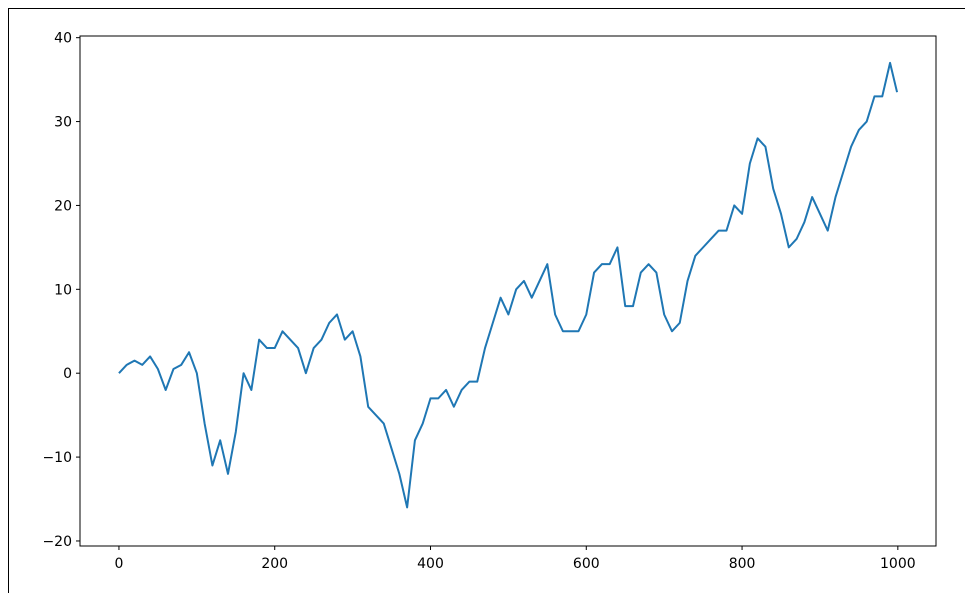  What do you see at coordinates (63, 290) in the screenshot?
I see `y-tick-label: 10` at bounding box center [63, 290].